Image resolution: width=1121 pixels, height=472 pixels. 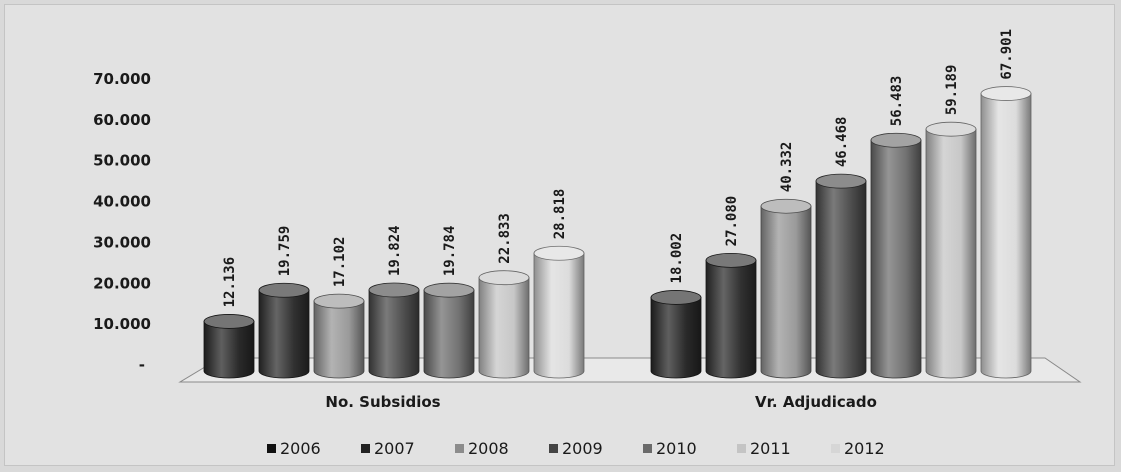 I want to click on legend-item-2009: 2009, so click(x=576, y=448).